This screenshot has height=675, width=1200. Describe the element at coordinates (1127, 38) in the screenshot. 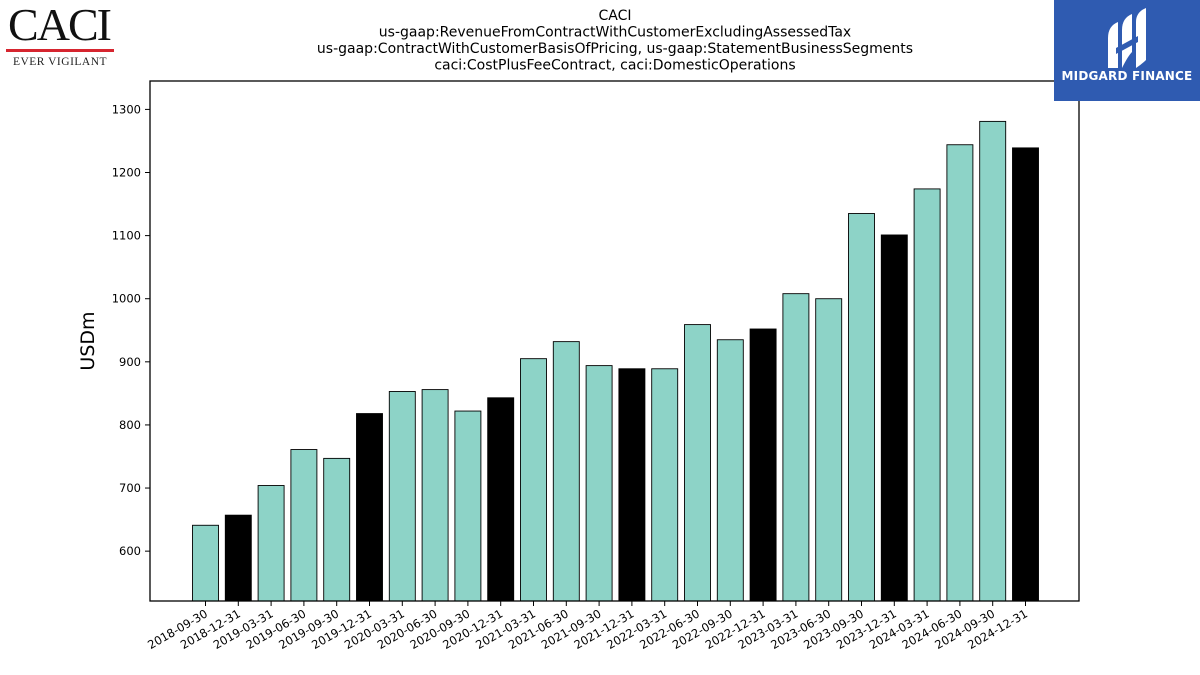

I see `midgard-logo-mark-icon` at that location.